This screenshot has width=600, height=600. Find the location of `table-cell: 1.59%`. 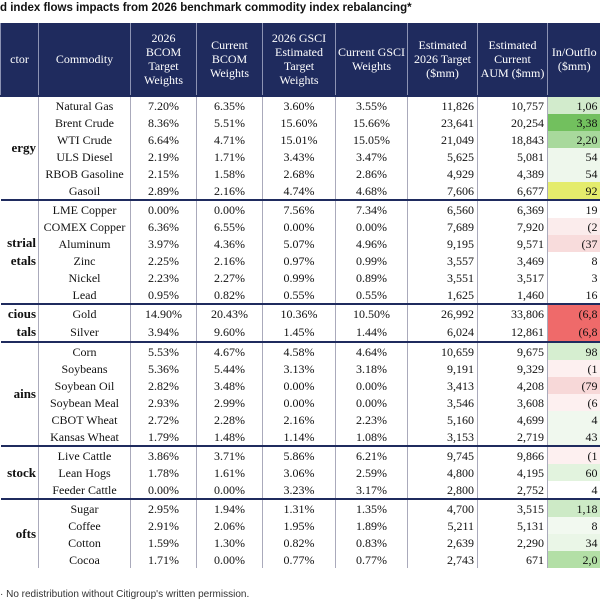

table-cell: 1.59% is located at coordinates (163, 542).